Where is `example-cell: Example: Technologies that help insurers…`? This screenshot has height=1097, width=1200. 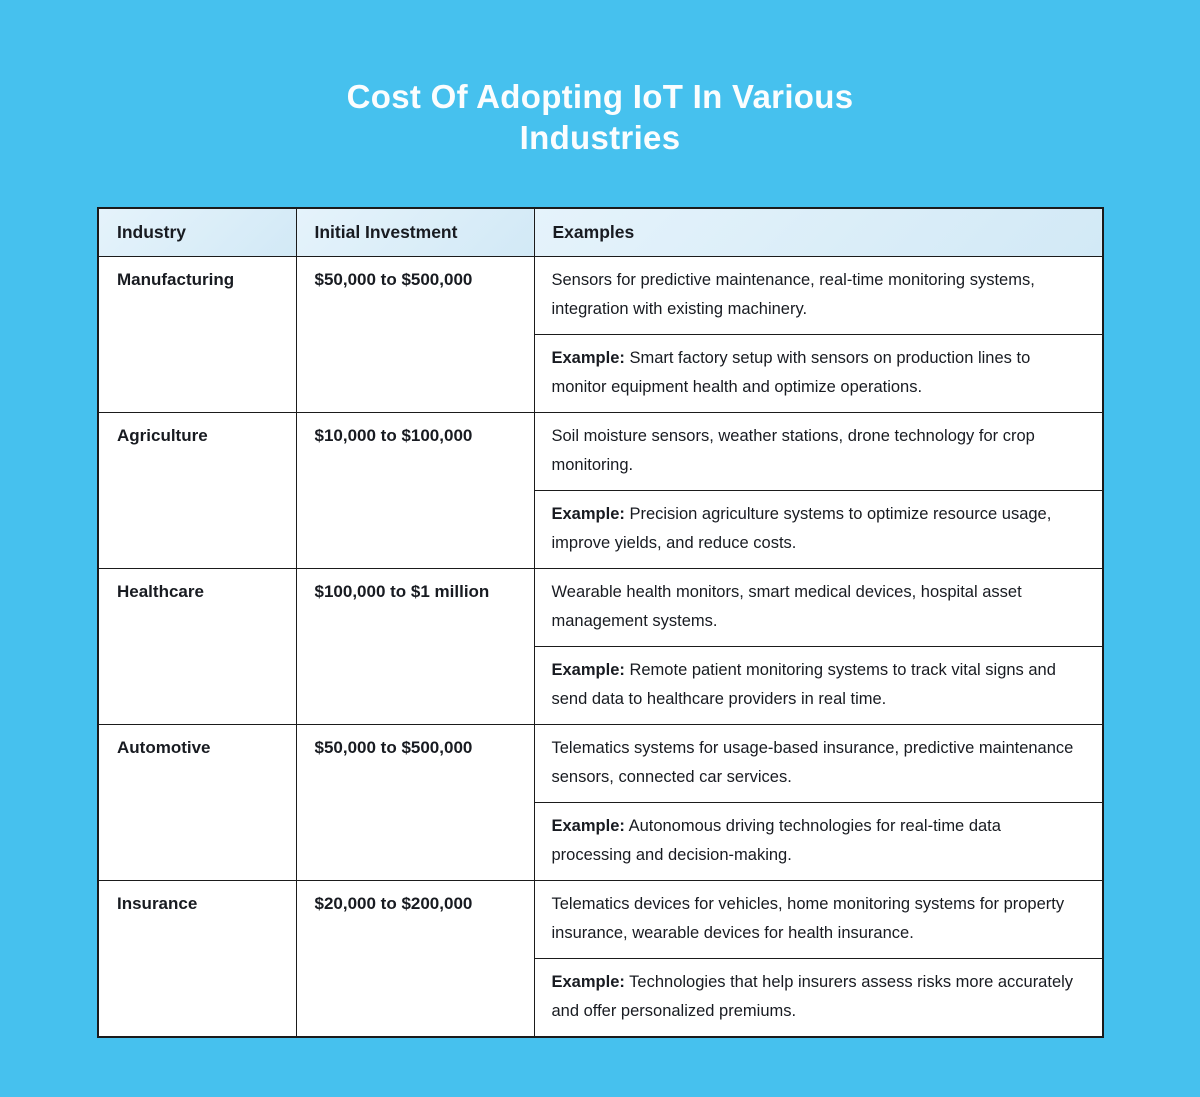
example-cell: Example: Technologies that help insurers… is located at coordinates (818, 997).